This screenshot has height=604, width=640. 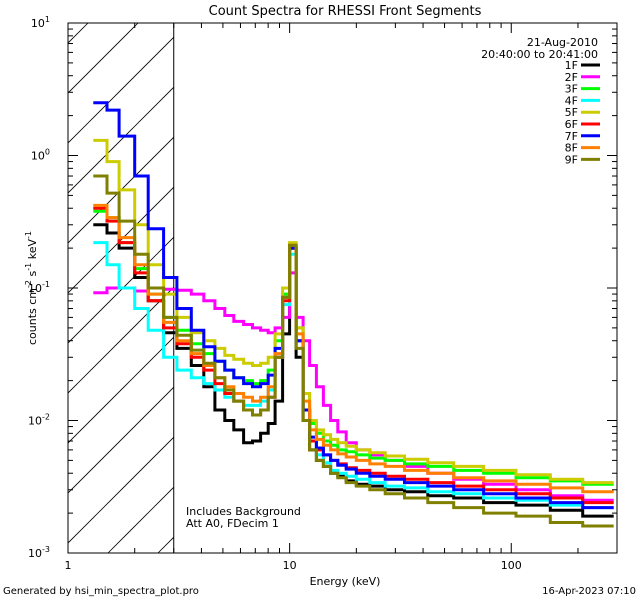 What do you see at coordinates (589, 591) in the screenshot?
I see `footer-timestamp: 16-Apr-2023 07:10` at bounding box center [589, 591].